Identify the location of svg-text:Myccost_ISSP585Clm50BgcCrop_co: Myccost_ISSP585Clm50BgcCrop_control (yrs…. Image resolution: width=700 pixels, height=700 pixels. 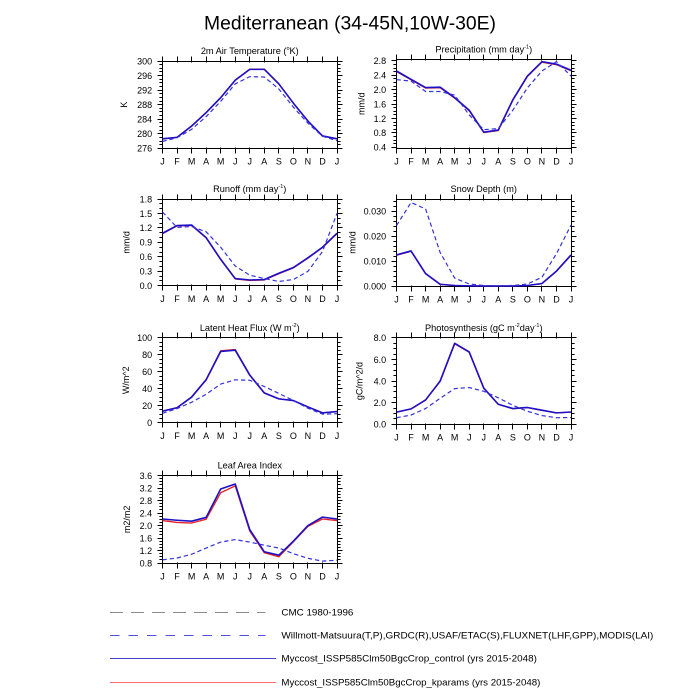
(409, 659).